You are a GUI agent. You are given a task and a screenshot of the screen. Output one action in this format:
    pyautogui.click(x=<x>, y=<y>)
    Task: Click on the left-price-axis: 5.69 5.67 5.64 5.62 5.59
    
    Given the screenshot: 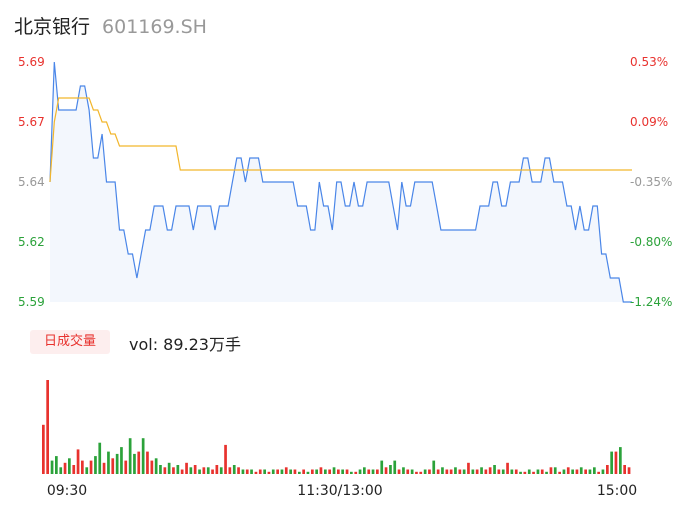 What is the action you would take?
    pyautogui.click(x=31, y=182)
    